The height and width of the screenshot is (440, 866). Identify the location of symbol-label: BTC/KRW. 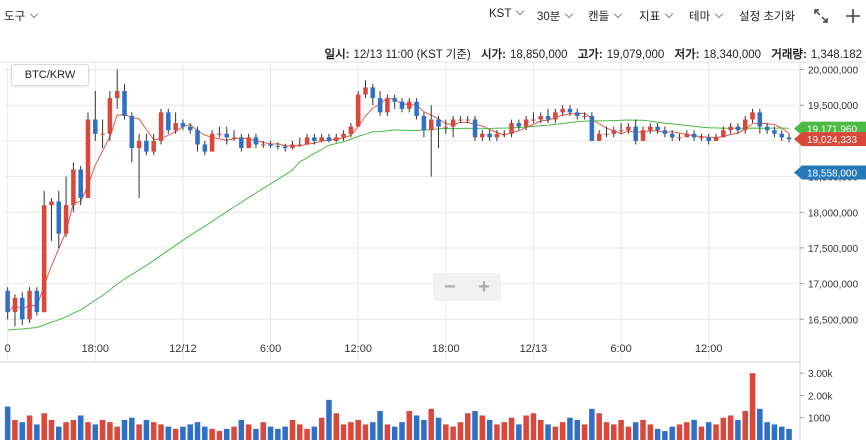
(50, 75).